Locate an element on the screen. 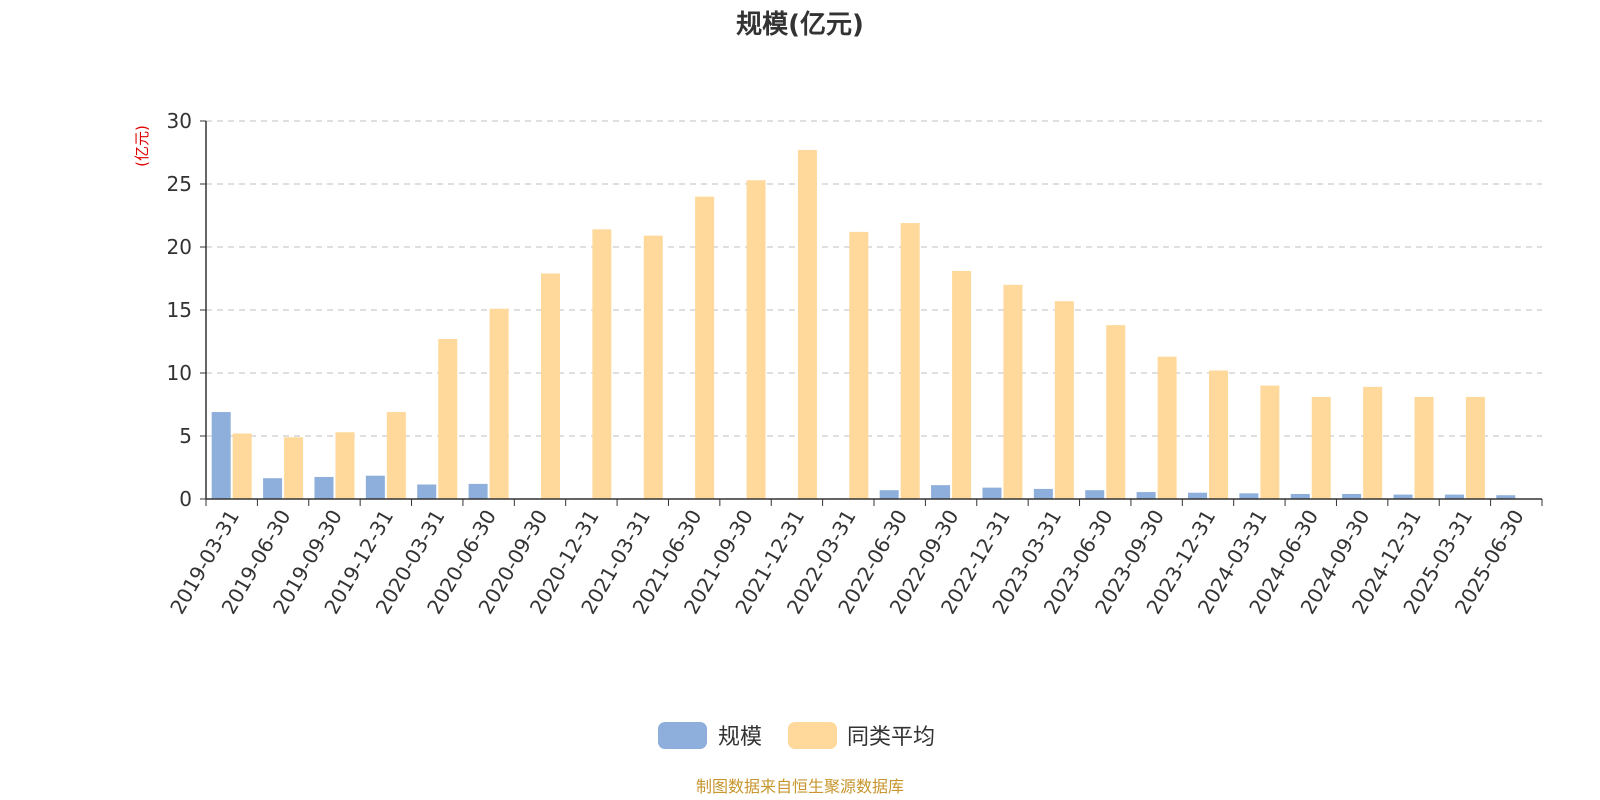  y-tick-labels: 0 5 10 15 20 25 30 is located at coordinates (186, 310).